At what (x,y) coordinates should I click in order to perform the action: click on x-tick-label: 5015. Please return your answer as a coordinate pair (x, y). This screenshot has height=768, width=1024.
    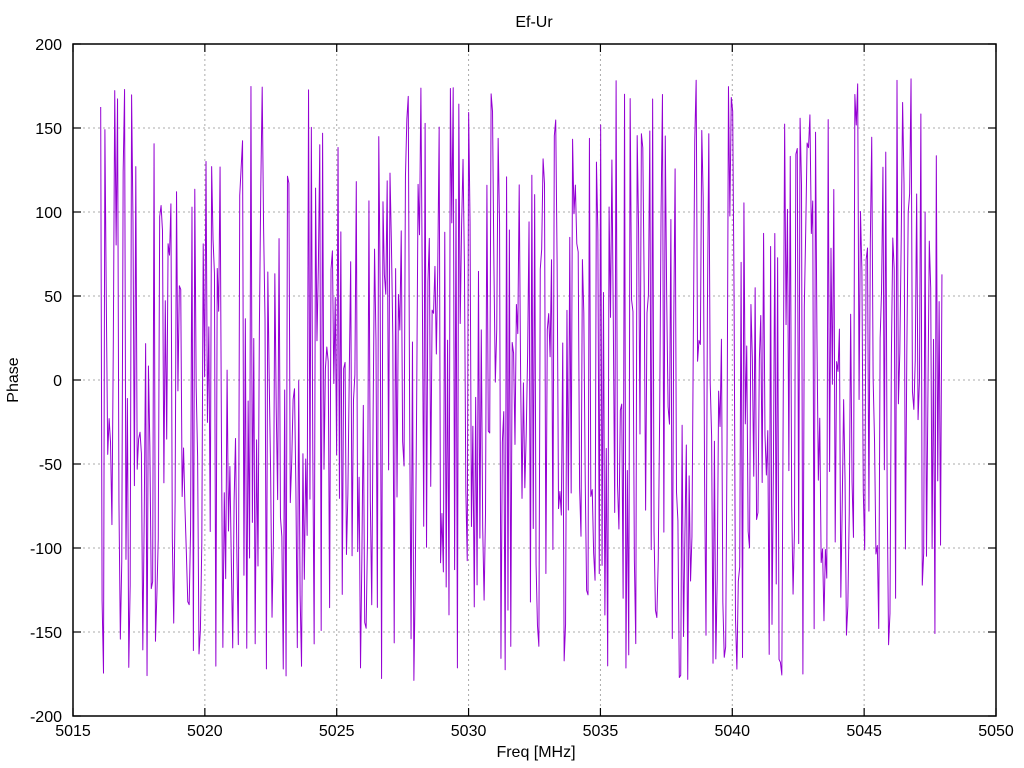
    Looking at the image, I should click on (73, 731).